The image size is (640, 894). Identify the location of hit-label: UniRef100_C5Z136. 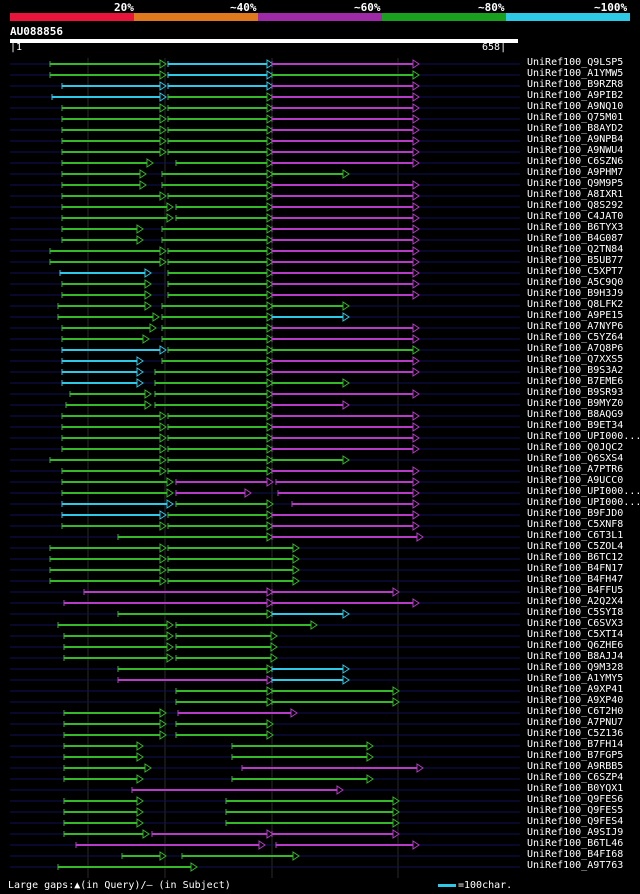
(575, 733).